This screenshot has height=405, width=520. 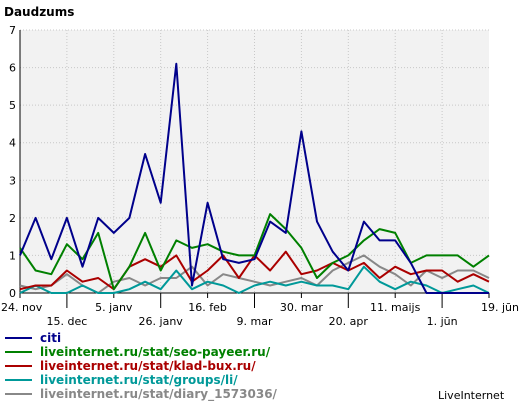 What do you see at coordinates (442, 321) in the screenshot?
I see `x-tick-label: 1. jūn` at bounding box center [442, 321].